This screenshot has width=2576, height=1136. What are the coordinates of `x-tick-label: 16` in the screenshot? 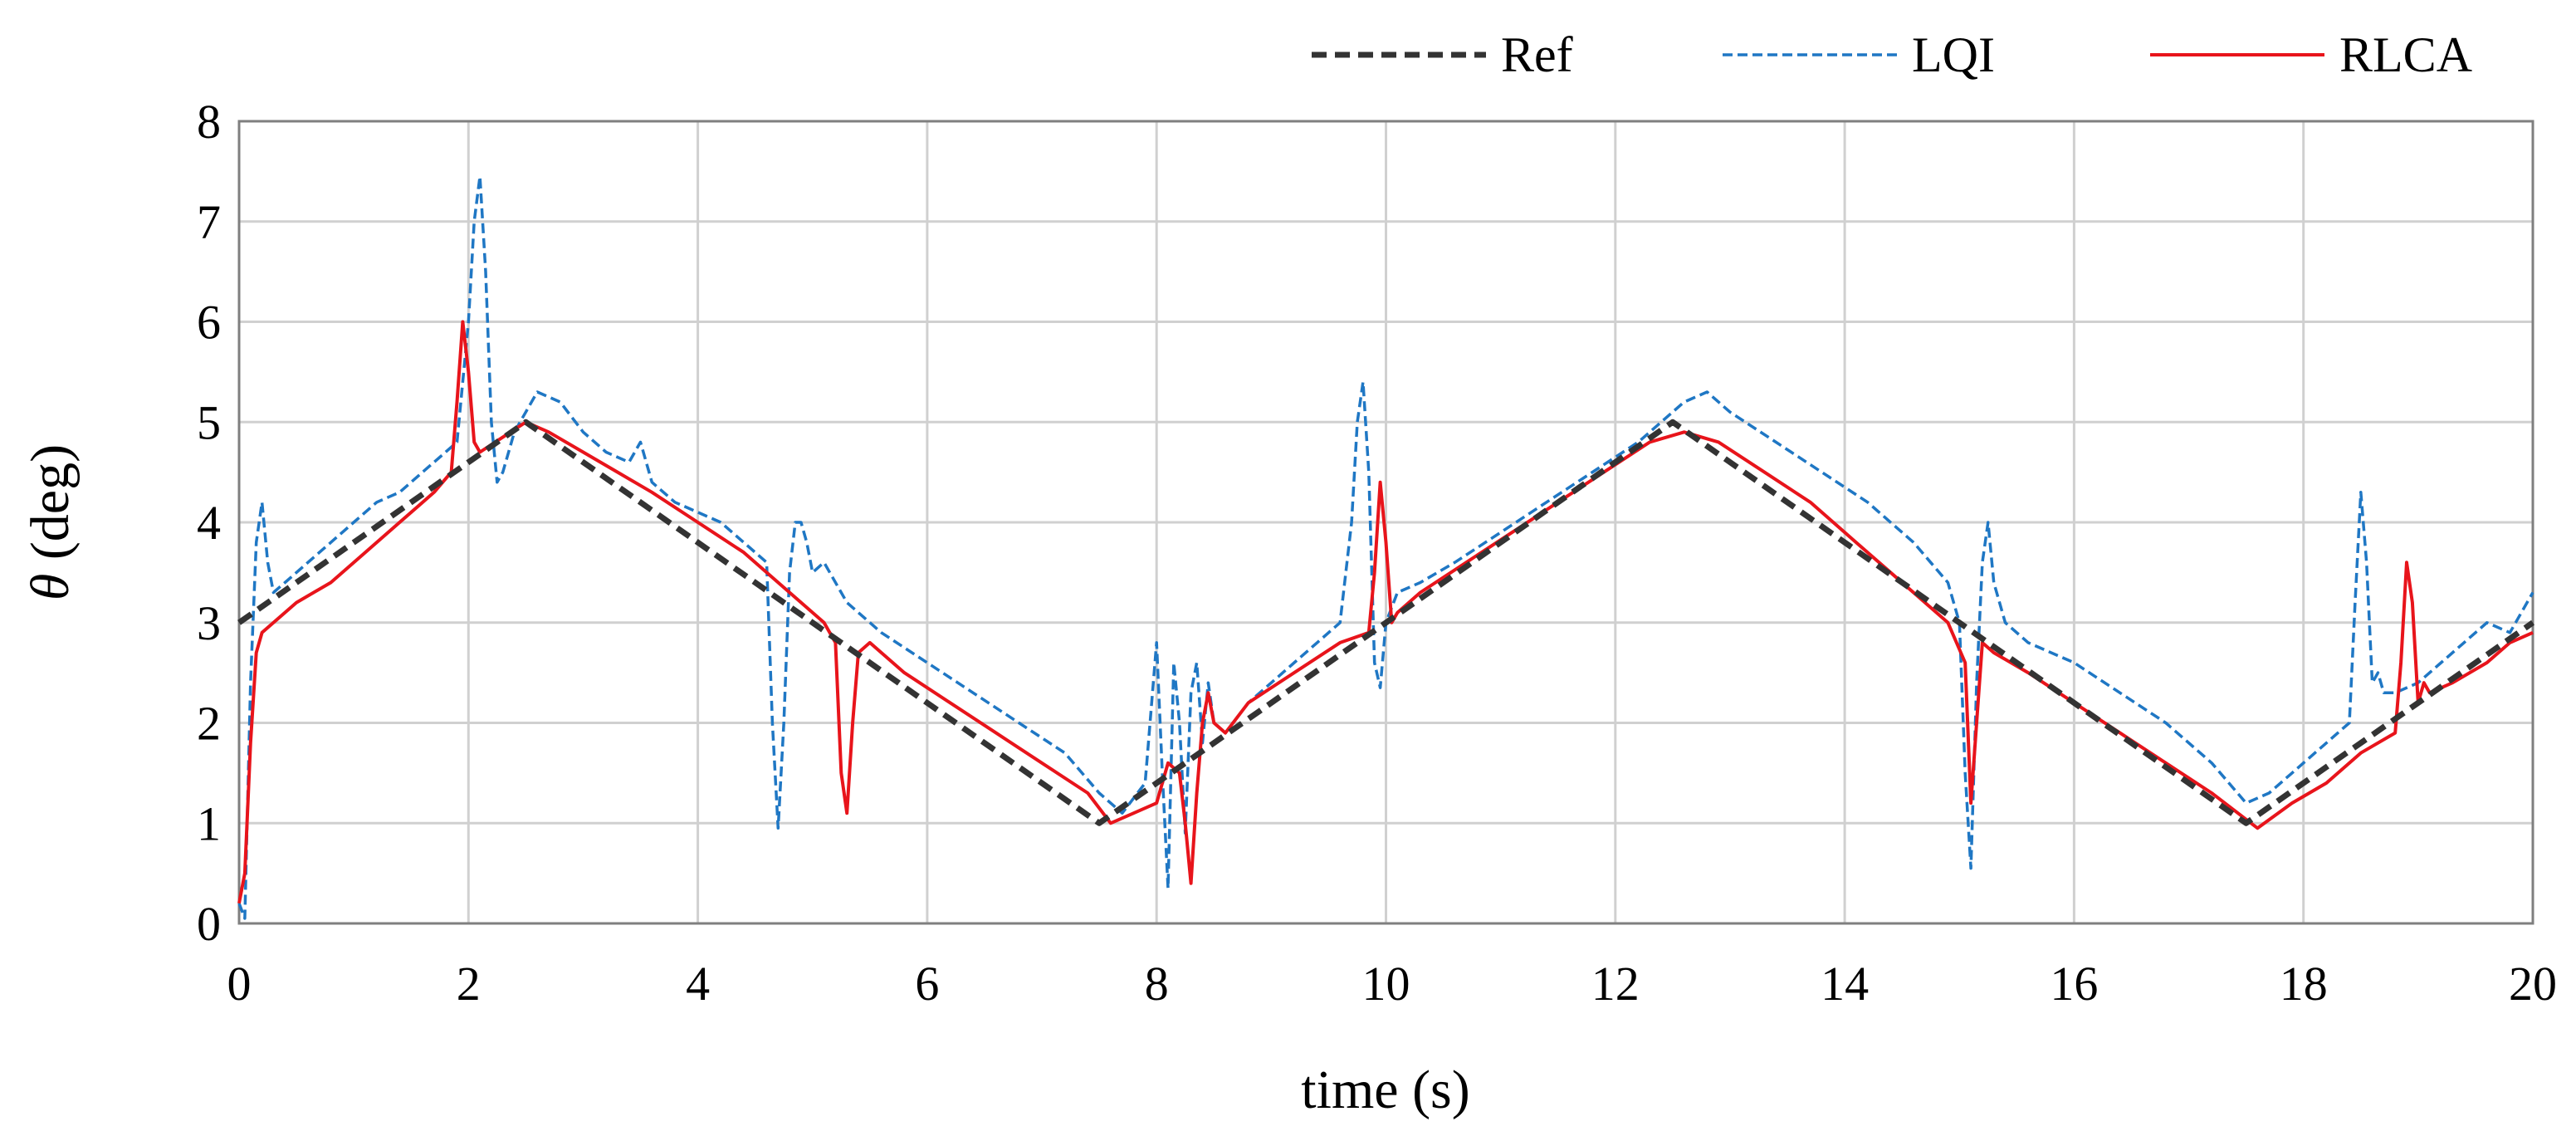 It's located at (2074, 984).